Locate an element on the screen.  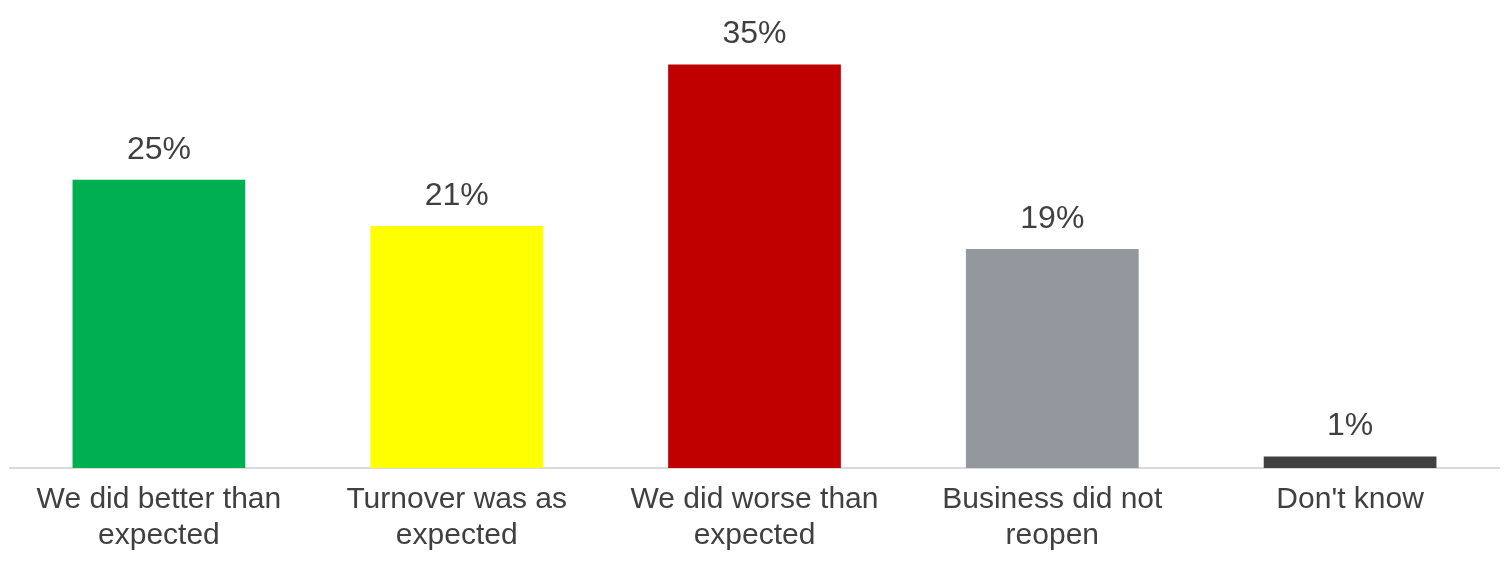
x-tick-label: Turnover was as expected is located at coordinates (457, 516).